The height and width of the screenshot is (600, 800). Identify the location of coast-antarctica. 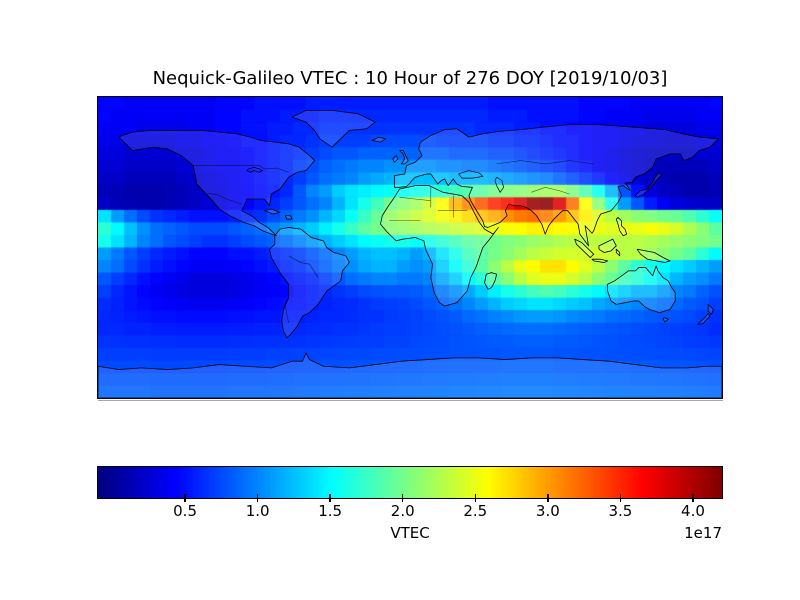
(410, 375).